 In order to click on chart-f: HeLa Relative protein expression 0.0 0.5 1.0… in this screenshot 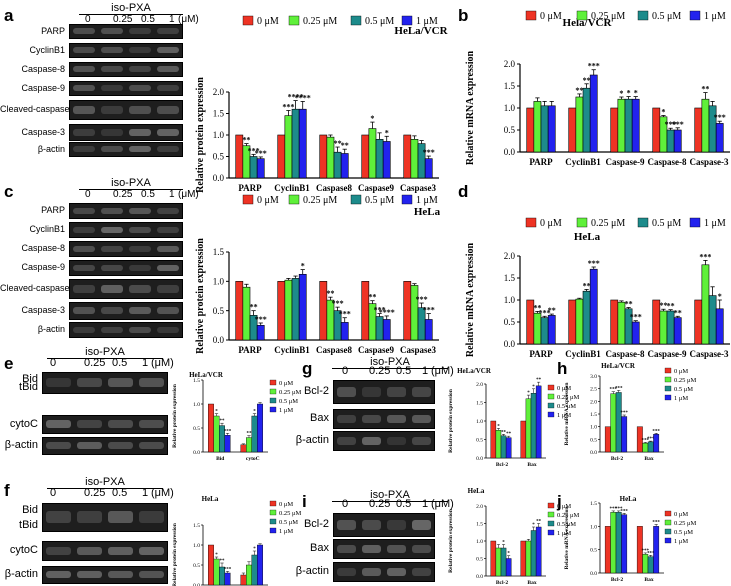, I will do `click(236, 540)`.